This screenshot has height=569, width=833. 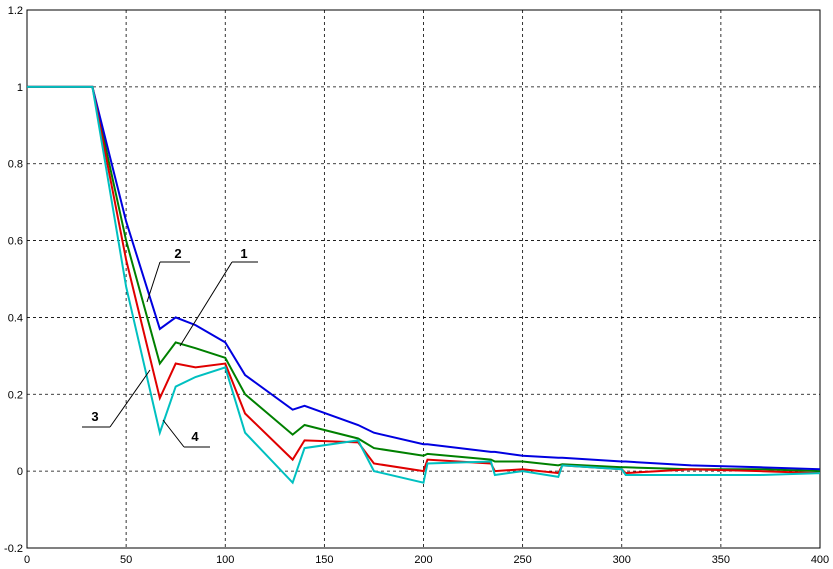 I want to click on x-tick-label: 350, so click(x=721, y=560).